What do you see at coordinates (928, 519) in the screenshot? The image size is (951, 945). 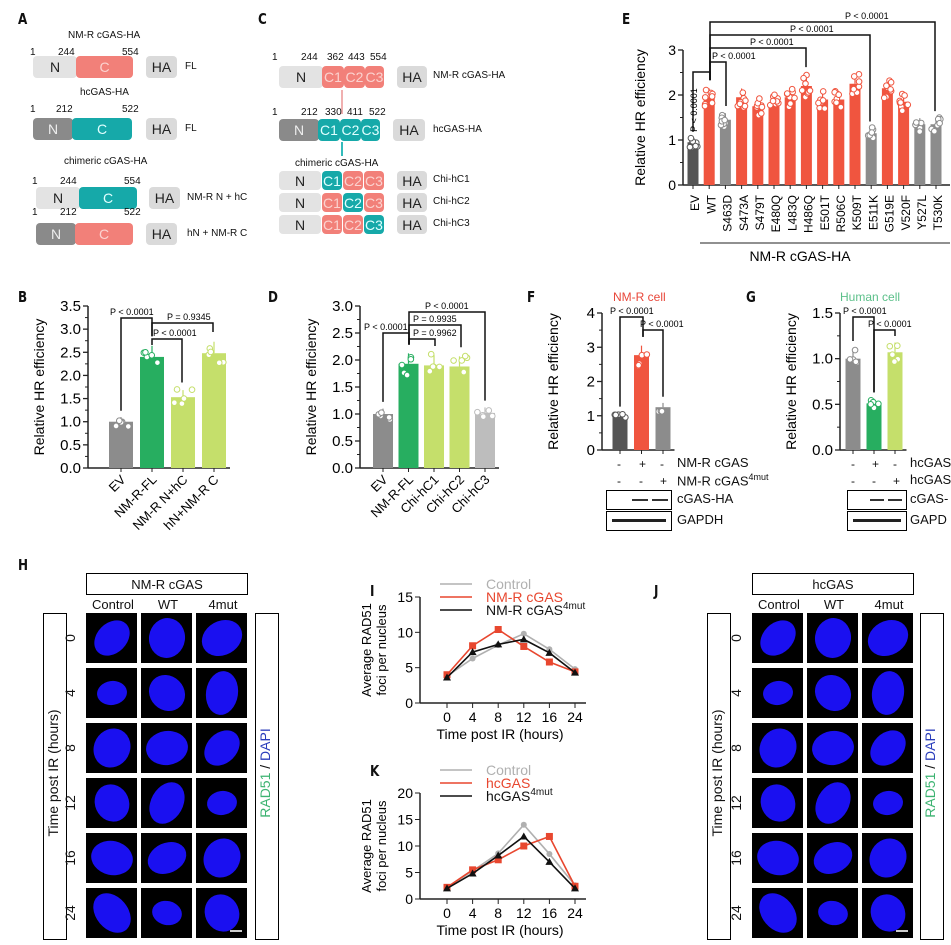 I see `blot-label: GAPD` at bounding box center [928, 519].